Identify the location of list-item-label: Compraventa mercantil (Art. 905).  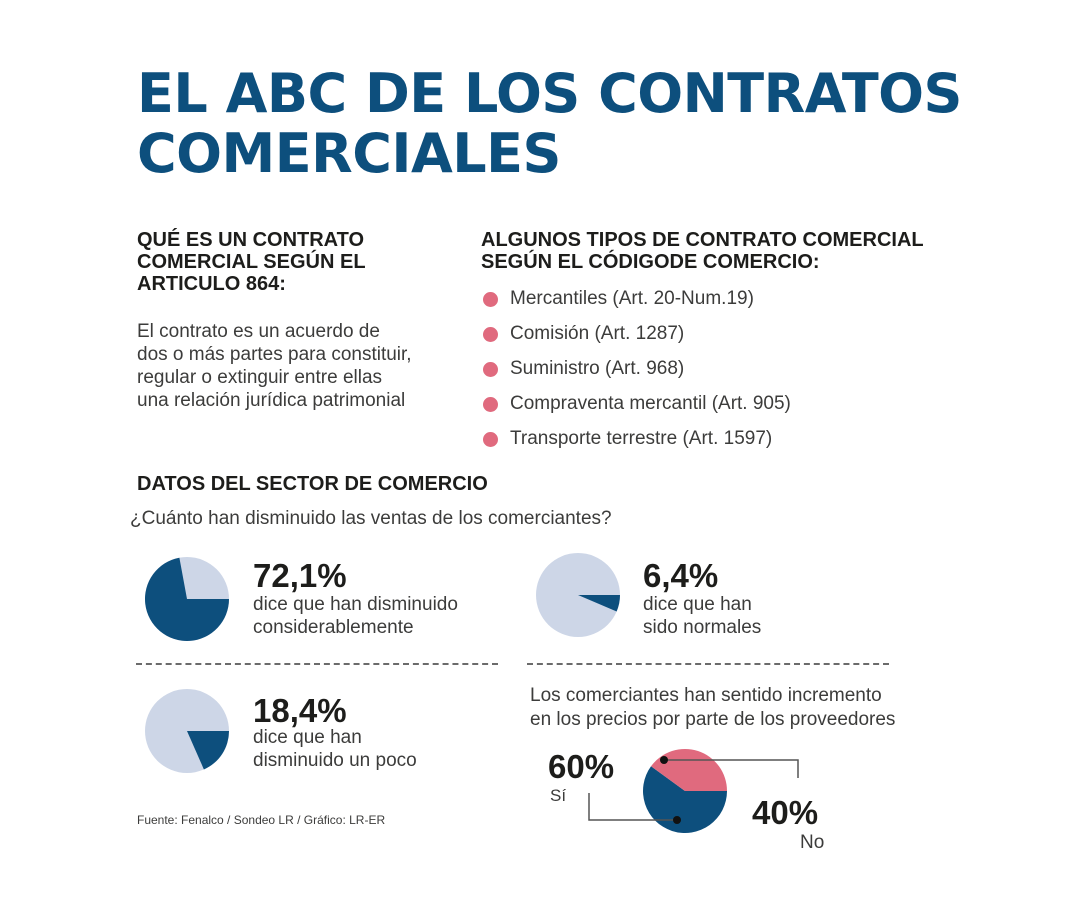
(650, 403).